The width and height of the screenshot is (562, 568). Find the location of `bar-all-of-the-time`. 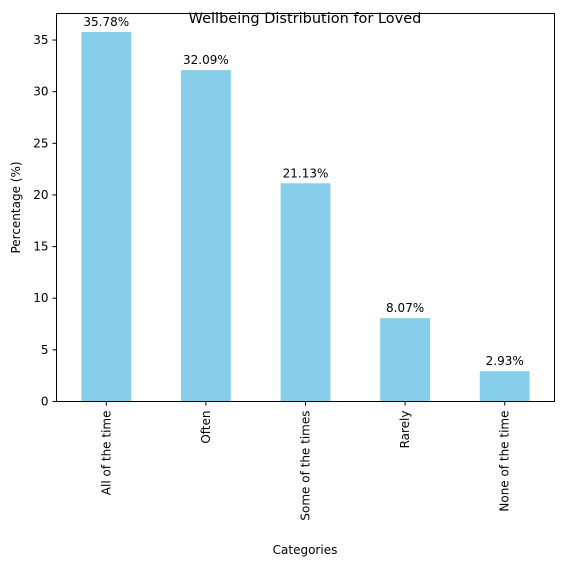

bar-all-of-the-time is located at coordinates (106, 216).